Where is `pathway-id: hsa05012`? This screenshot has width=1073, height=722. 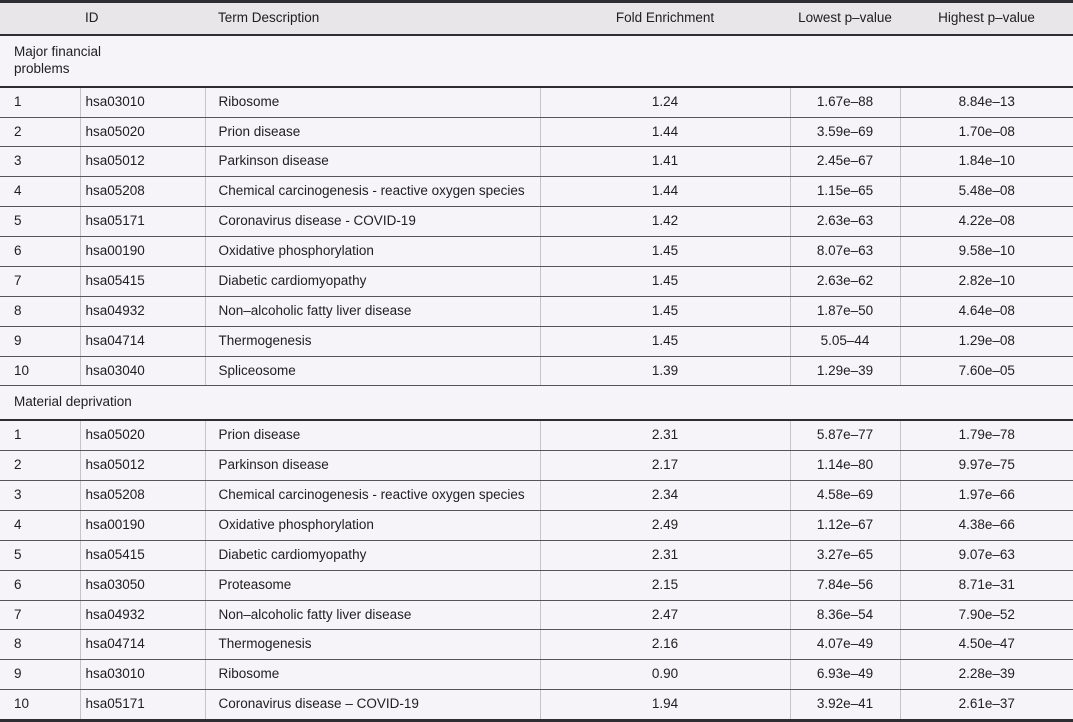
pathway-id: hsa05012 is located at coordinates (142, 162).